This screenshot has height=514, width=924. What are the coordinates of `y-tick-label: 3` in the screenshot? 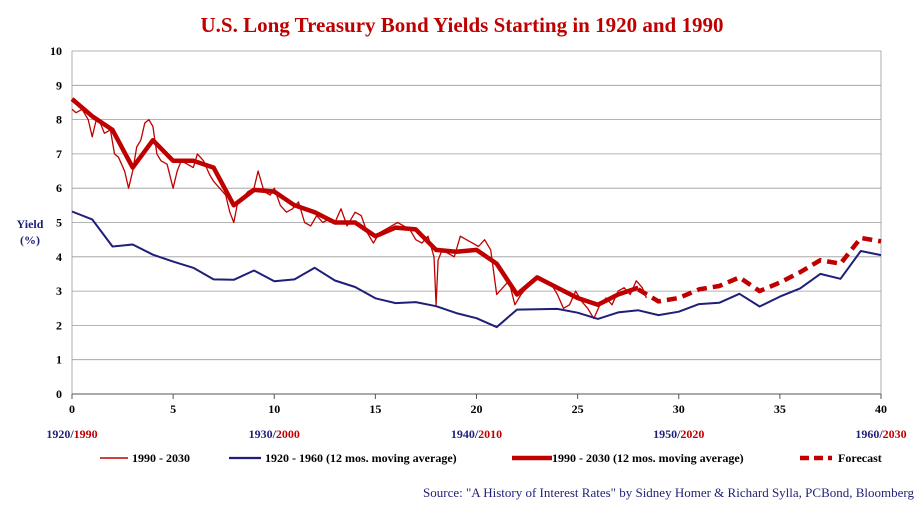 It's located at (59, 291).